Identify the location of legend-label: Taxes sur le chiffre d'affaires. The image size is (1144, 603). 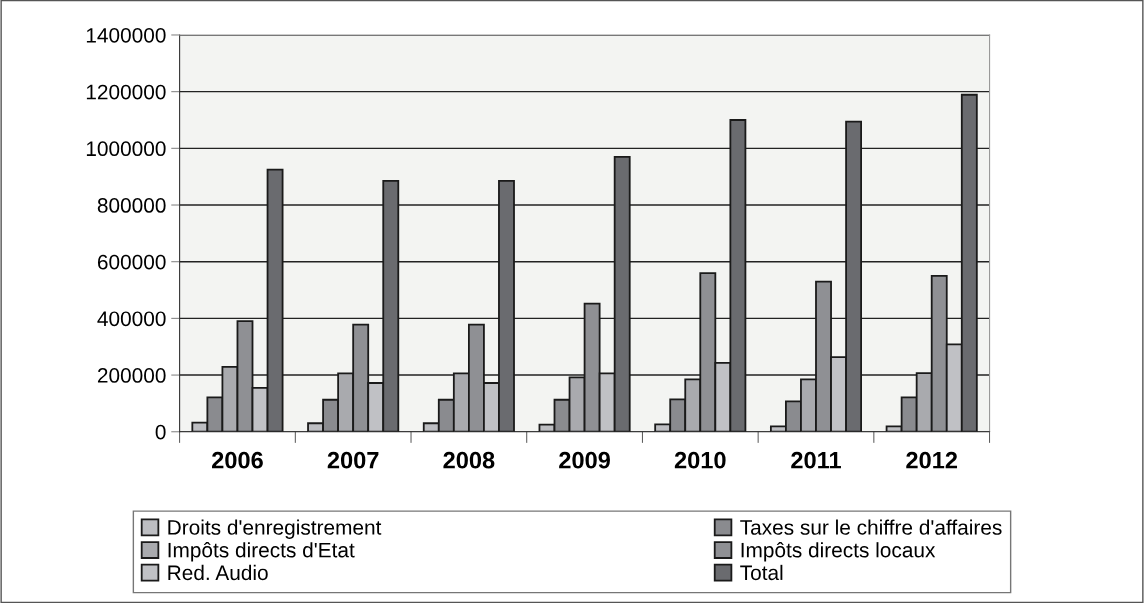
(871, 527).